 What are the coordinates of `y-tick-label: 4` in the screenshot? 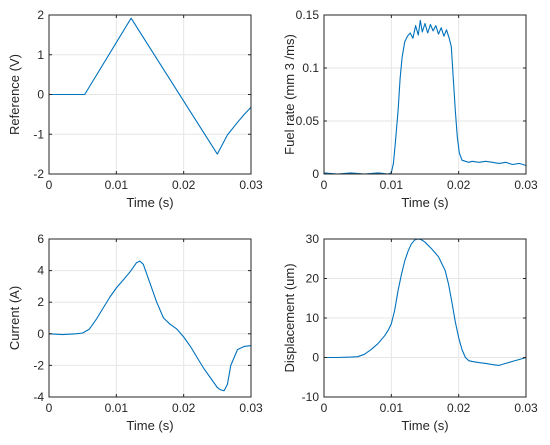 It's located at (40, 271).